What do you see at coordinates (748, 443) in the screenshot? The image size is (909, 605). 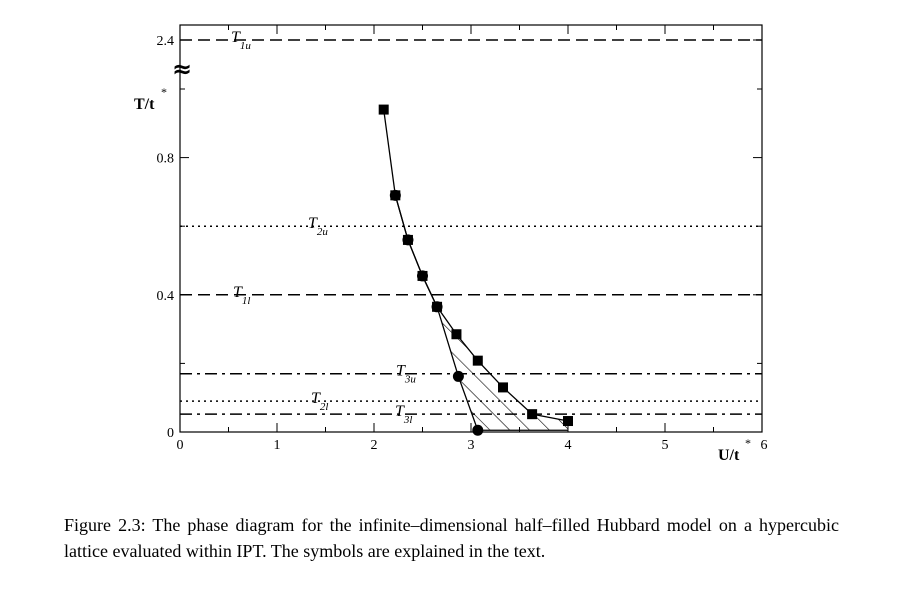 I see `x-axis-label-sup: *` at bounding box center [748, 443].